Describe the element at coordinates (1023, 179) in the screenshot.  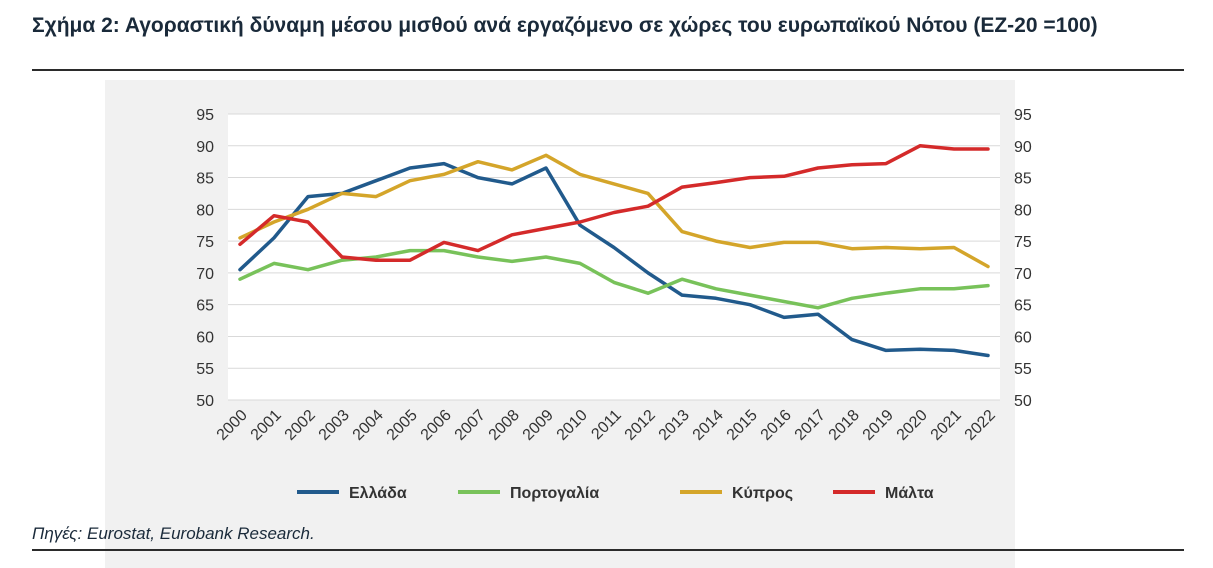
I see `y-tick-label-right: 85` at that location.